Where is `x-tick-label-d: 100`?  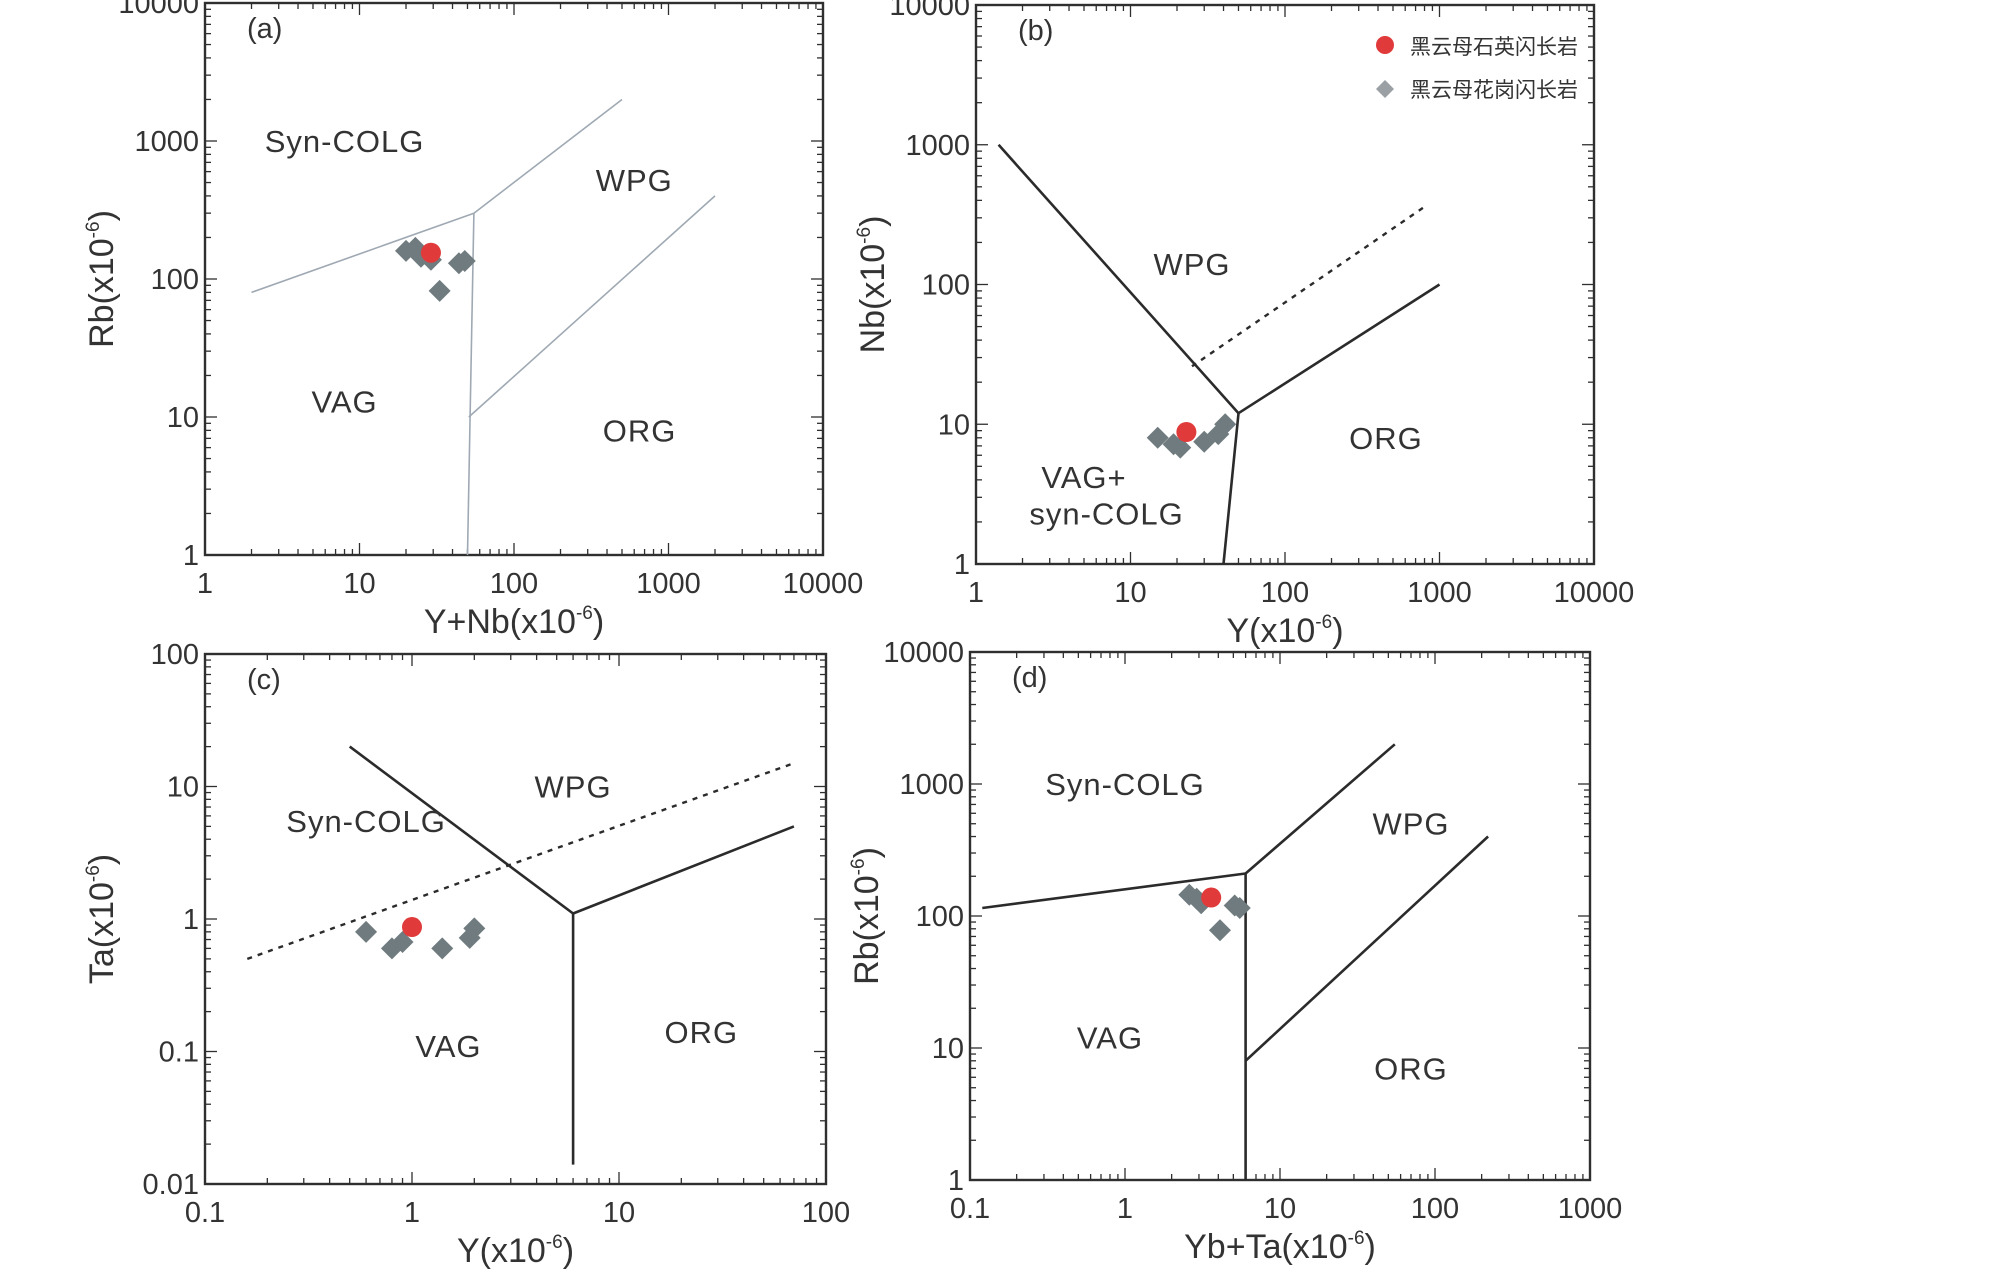 x-tick-label-d: 100 is located at coordinates (1435, 1209).